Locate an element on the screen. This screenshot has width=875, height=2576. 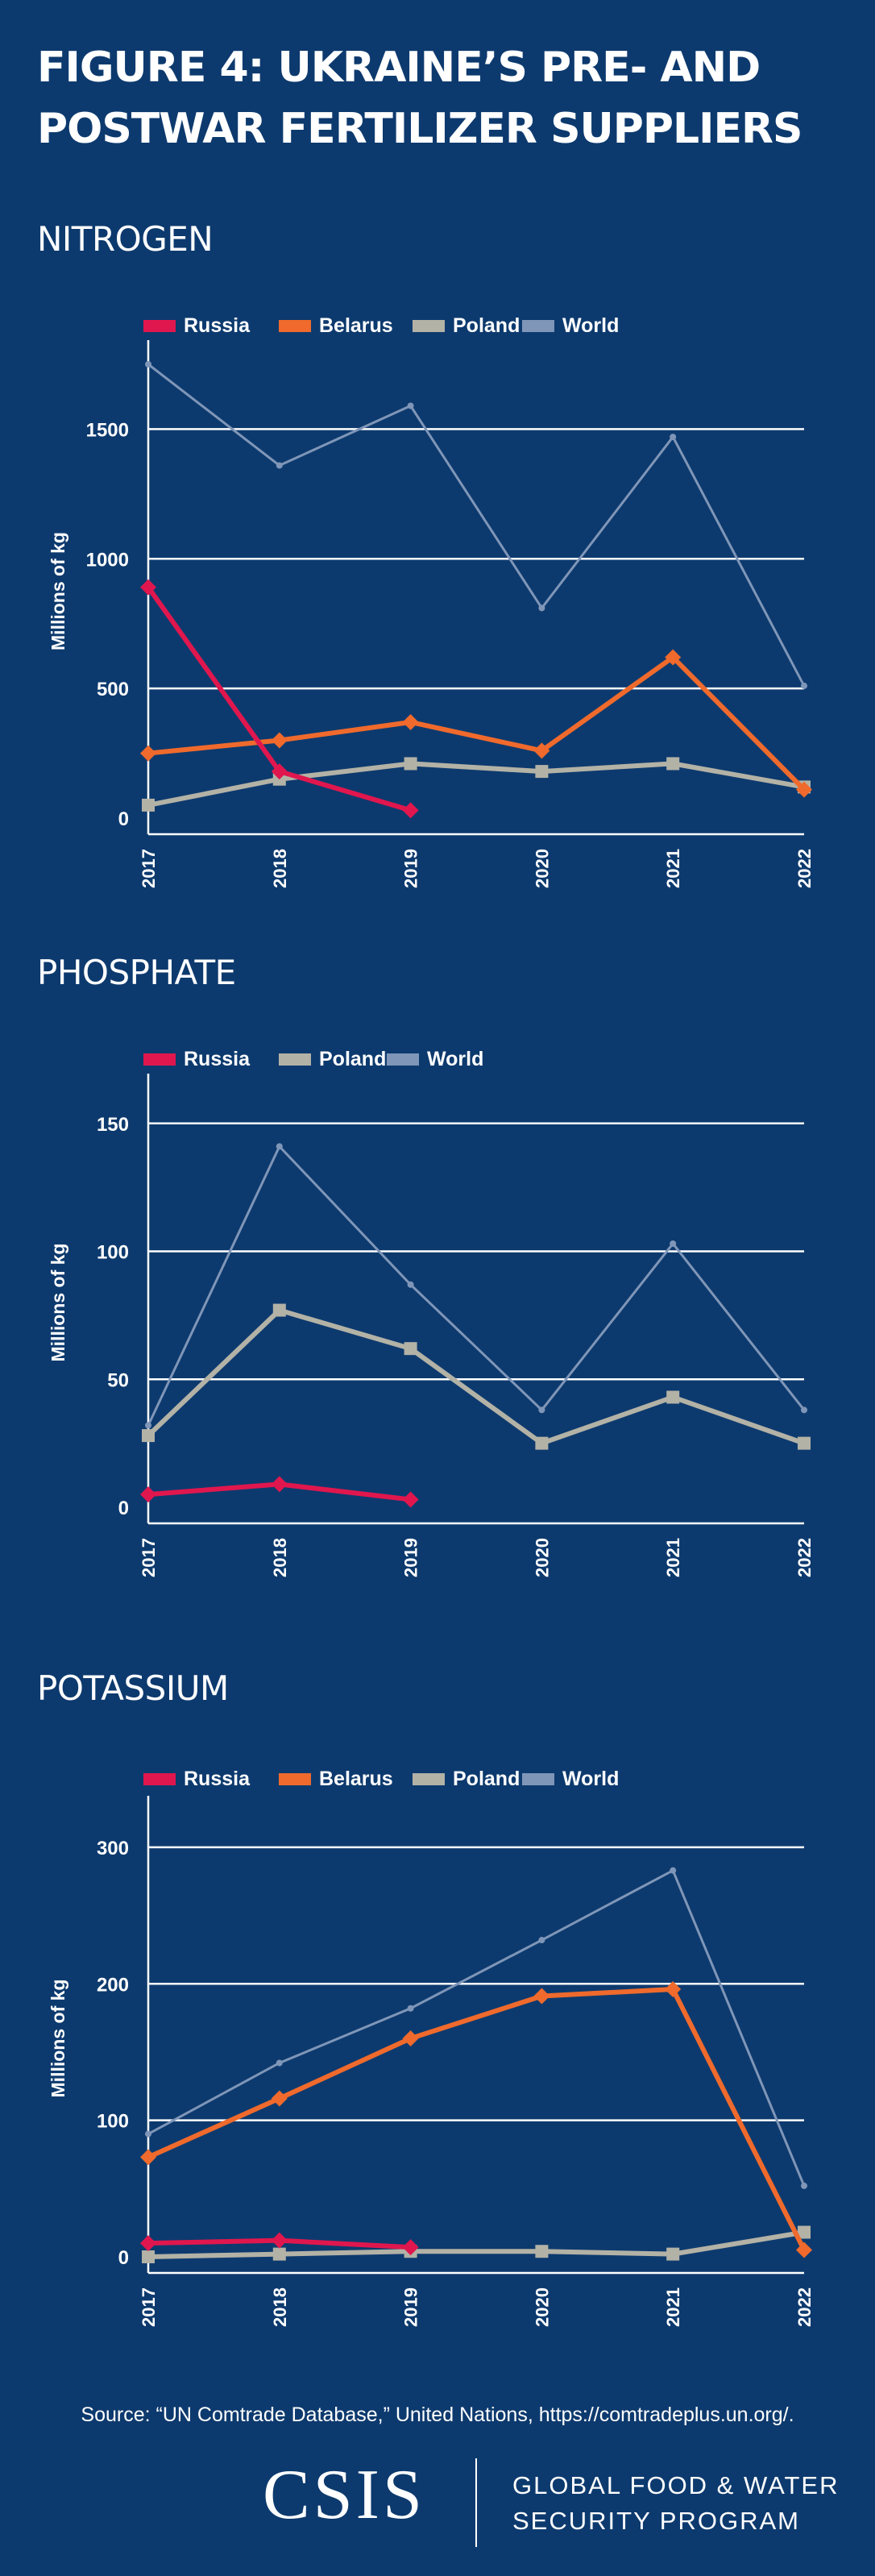
phosphate-legend-label-world: World is located at coordinates (455, 1059).